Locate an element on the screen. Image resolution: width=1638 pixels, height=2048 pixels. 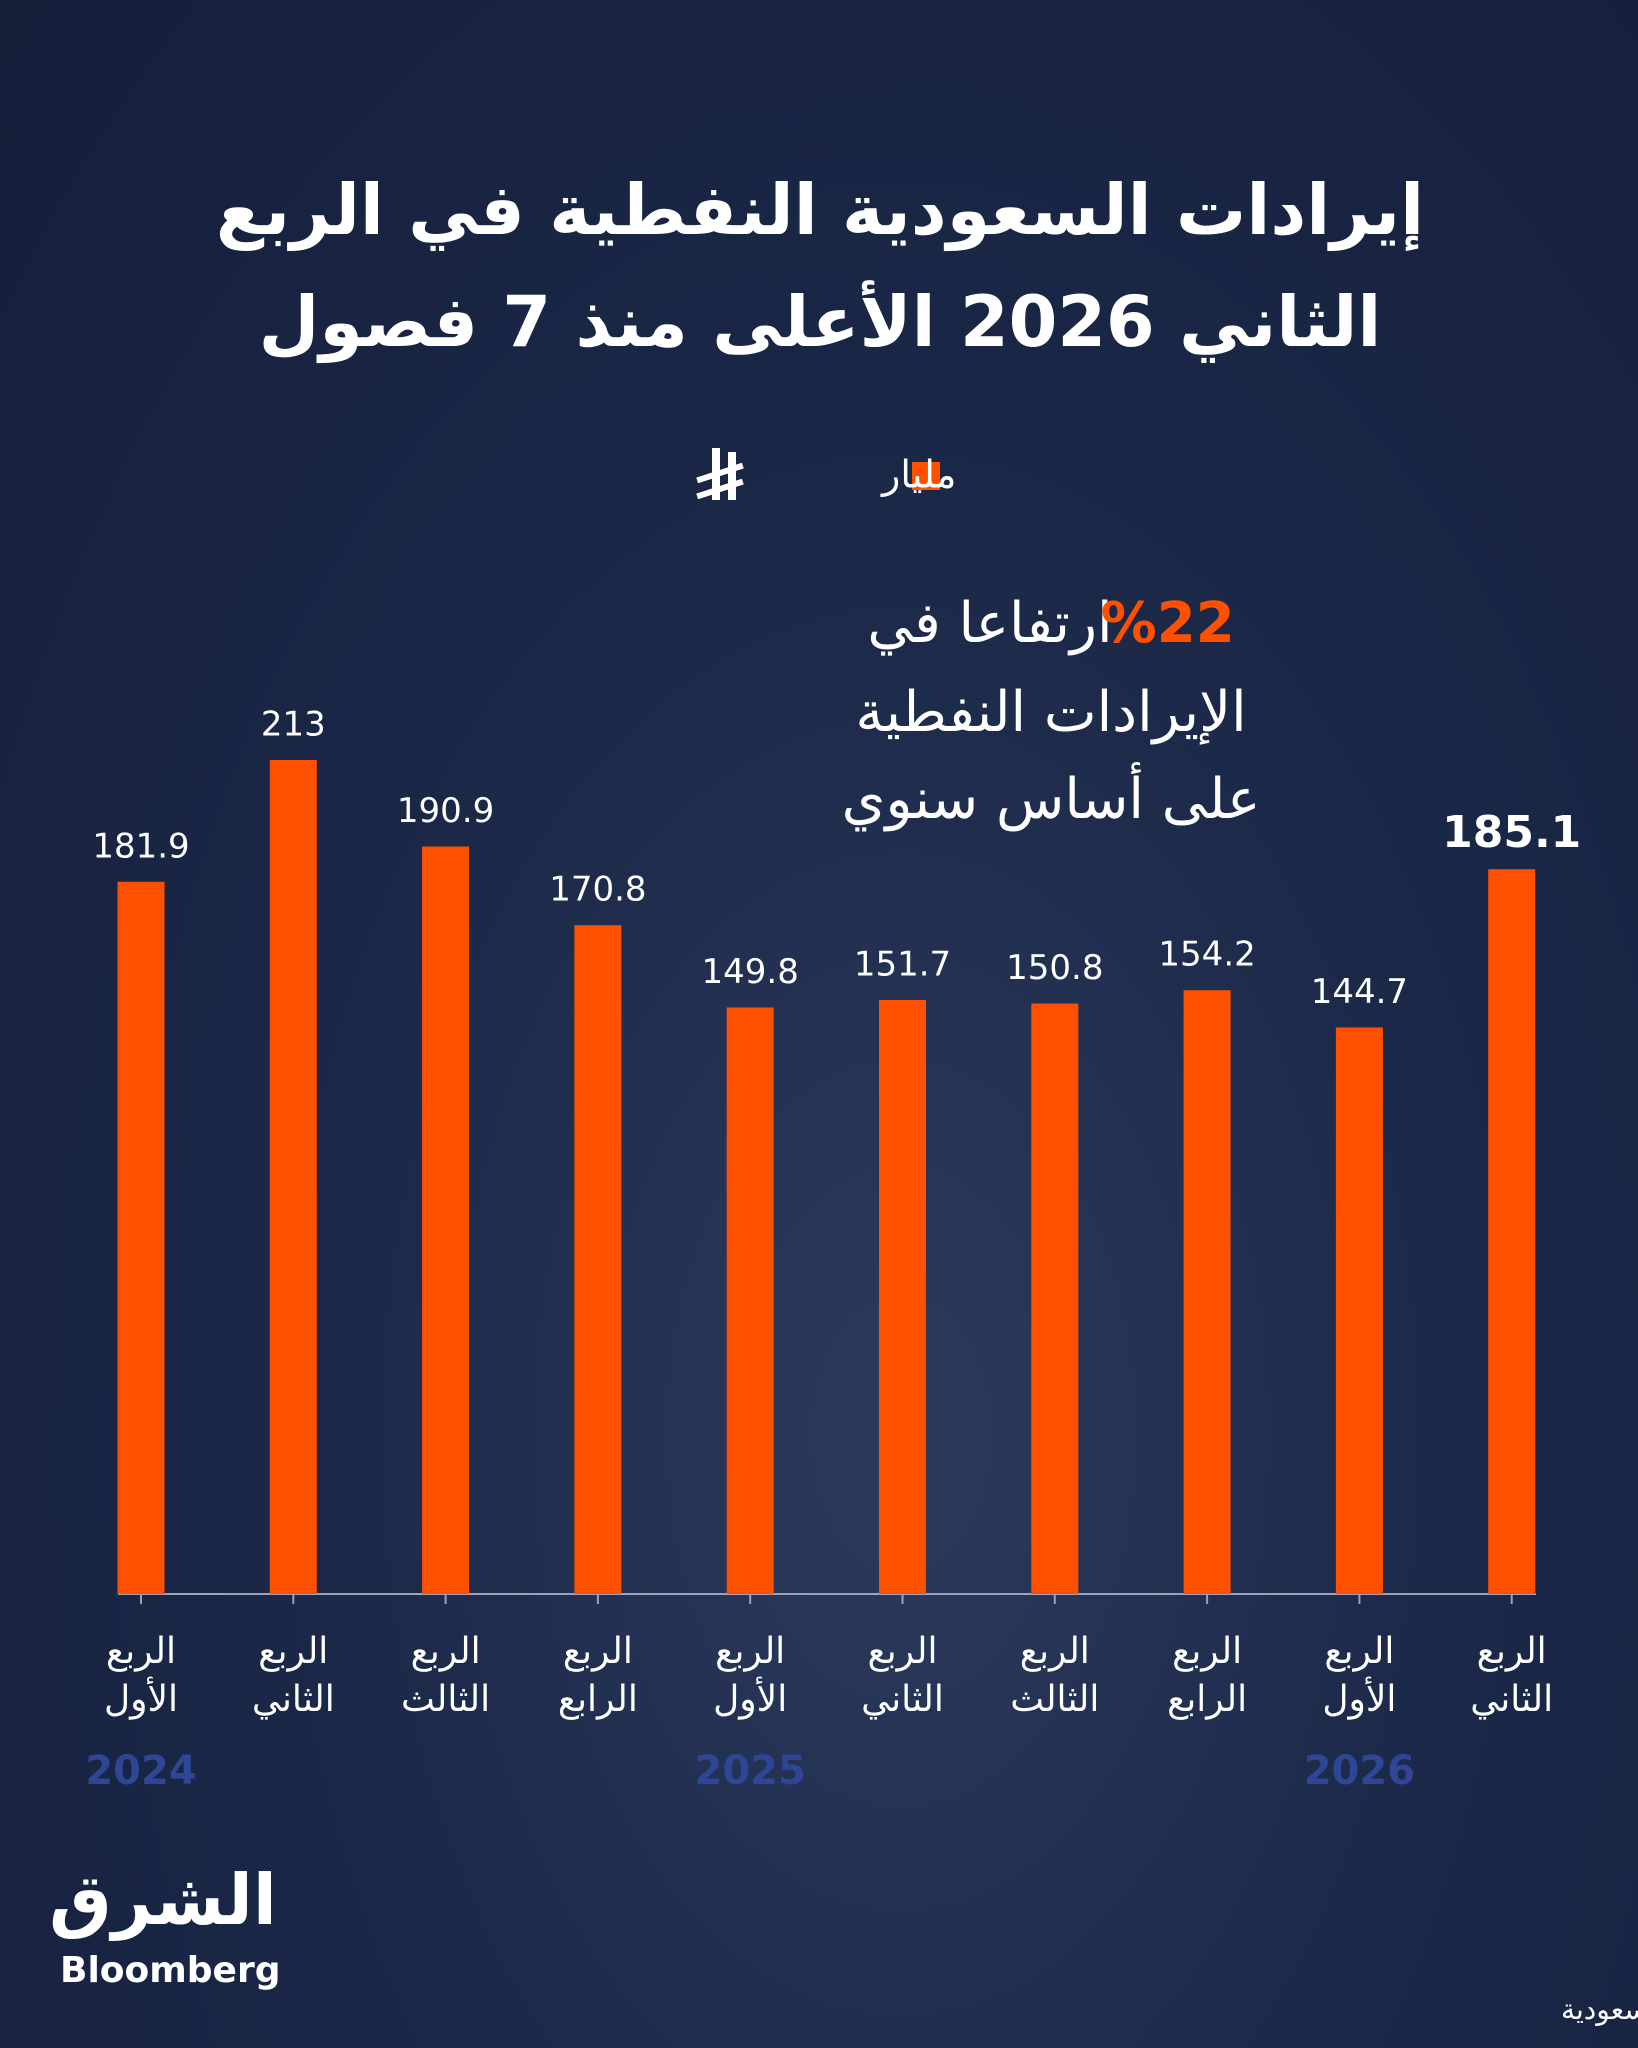
value-label: 185.1 is located at coordinates (1511, 832).